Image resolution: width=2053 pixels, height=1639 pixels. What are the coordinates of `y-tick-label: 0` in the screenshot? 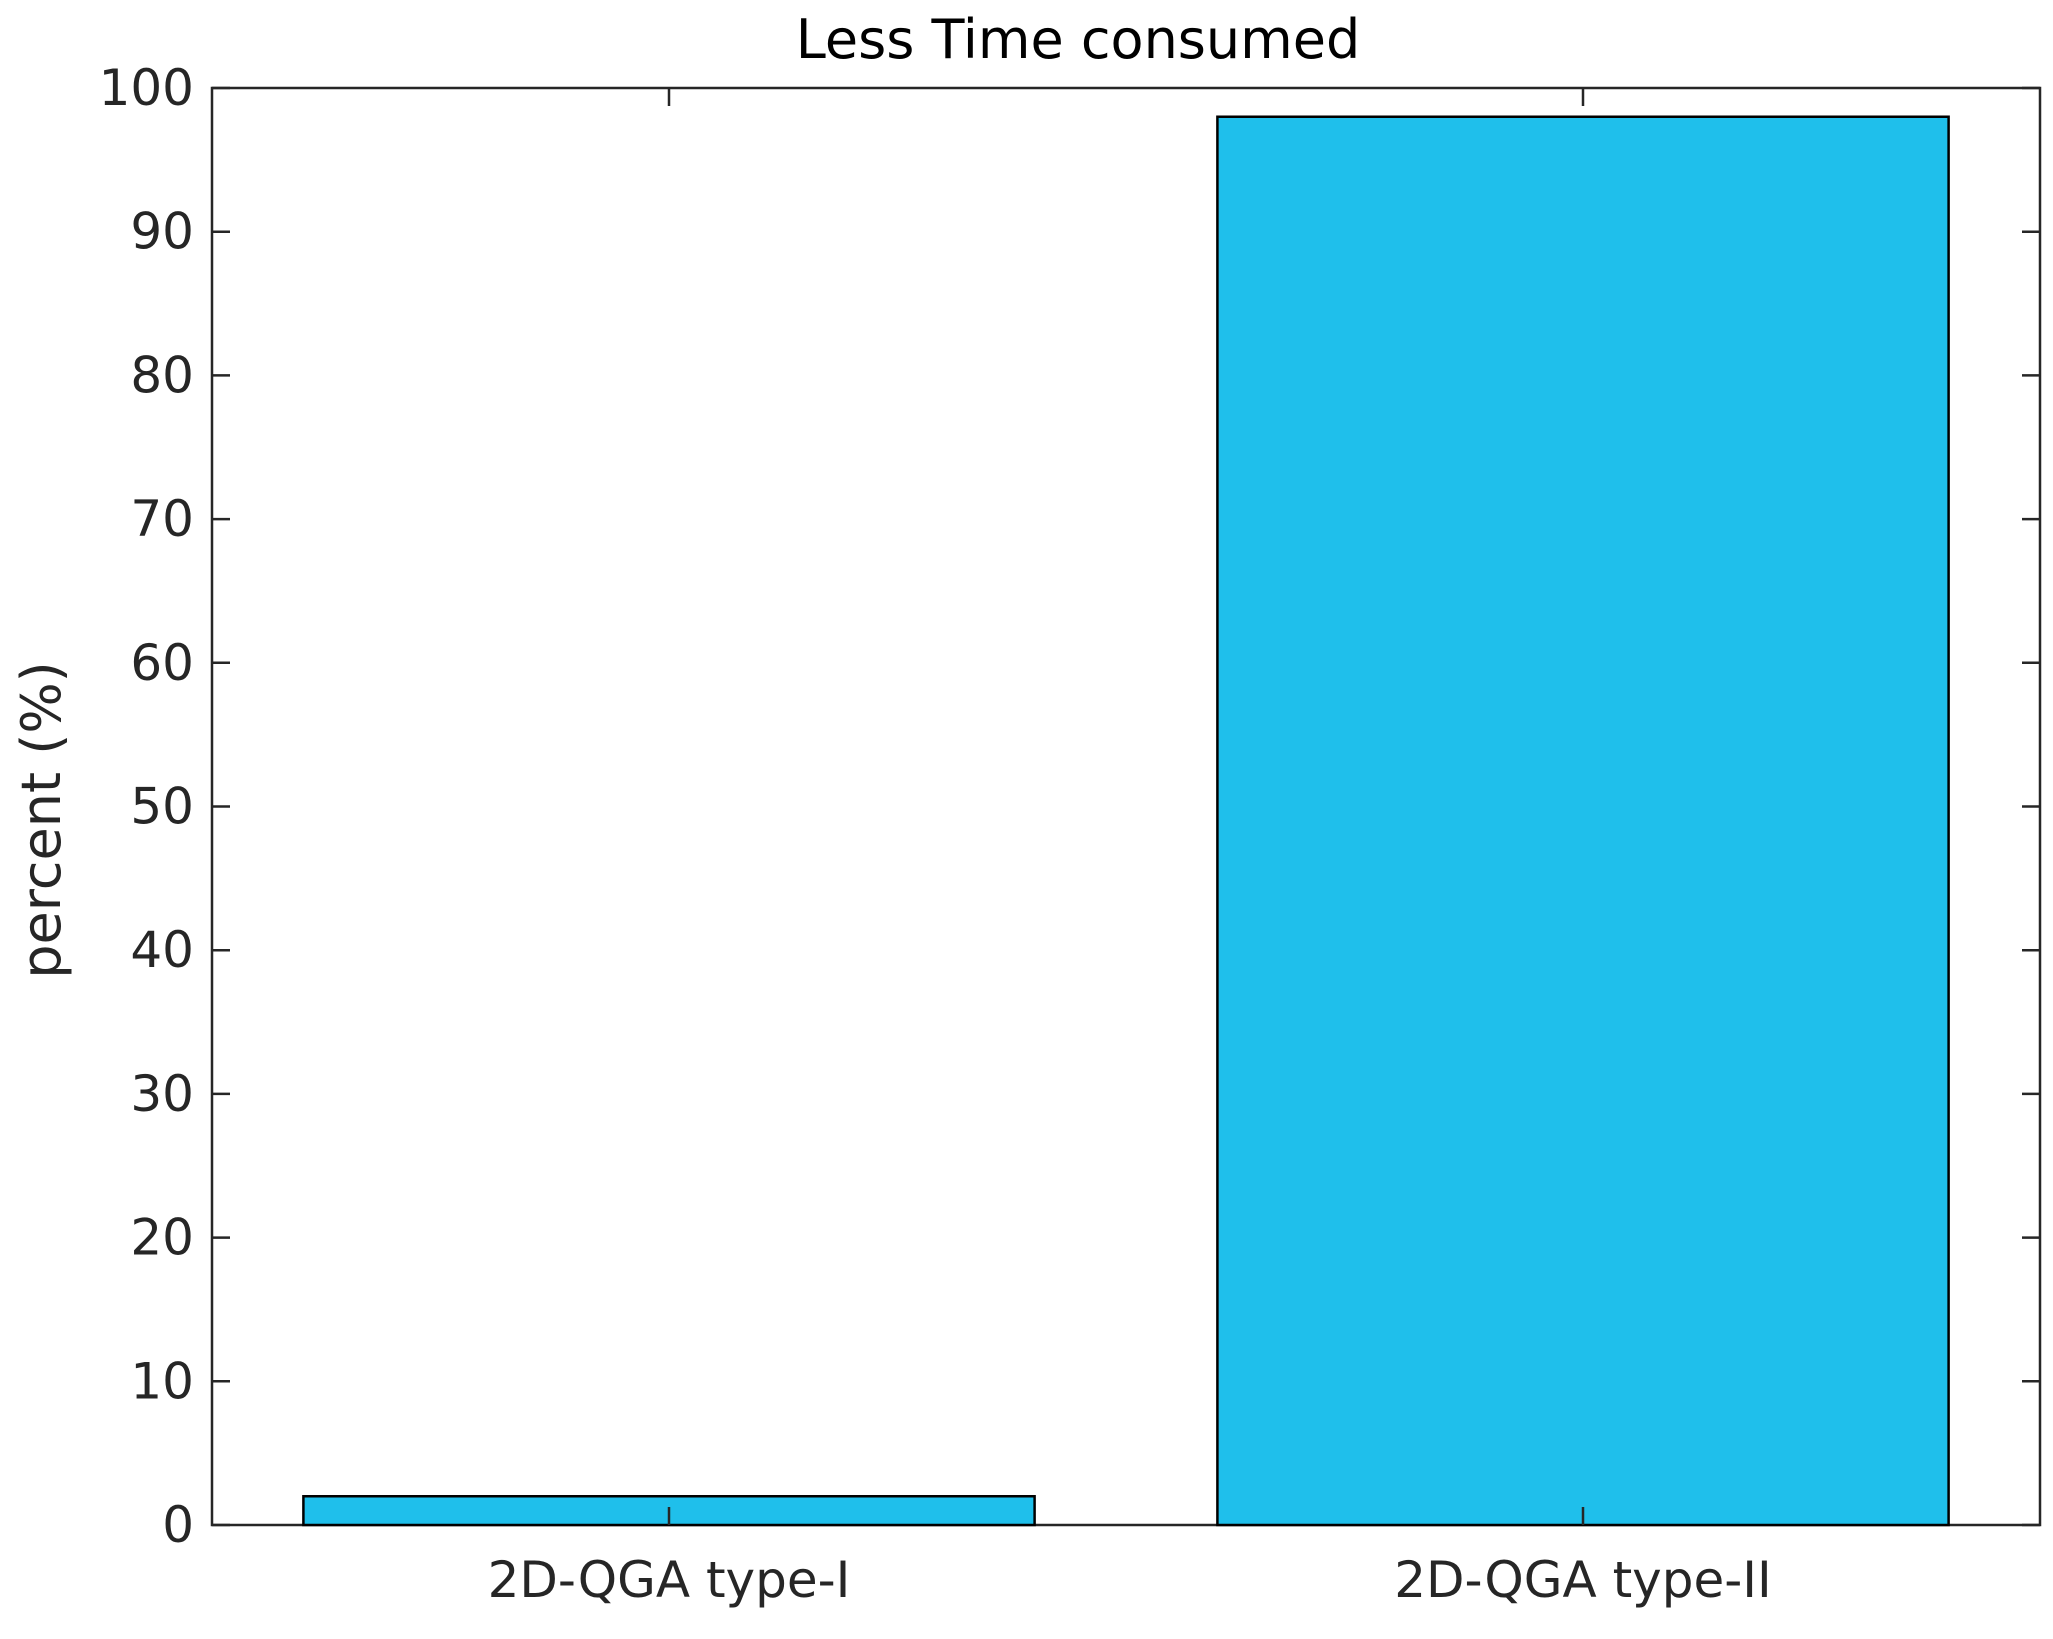 It's located at (178, 1525).